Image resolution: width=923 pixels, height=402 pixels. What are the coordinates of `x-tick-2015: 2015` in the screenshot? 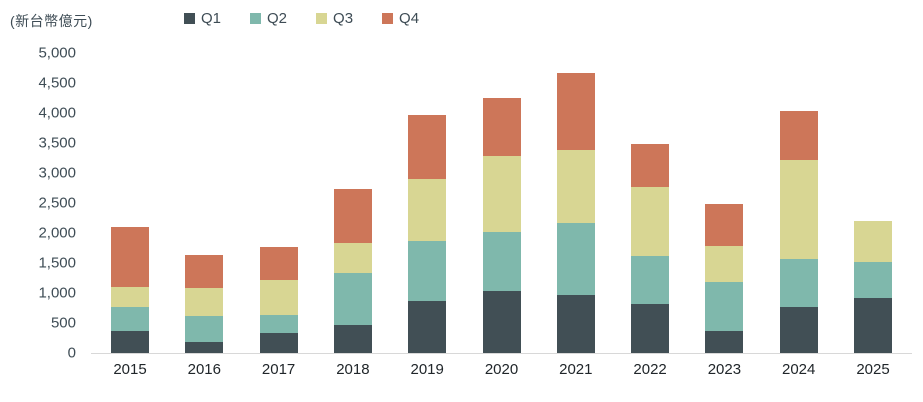 It's located at (130, 369).